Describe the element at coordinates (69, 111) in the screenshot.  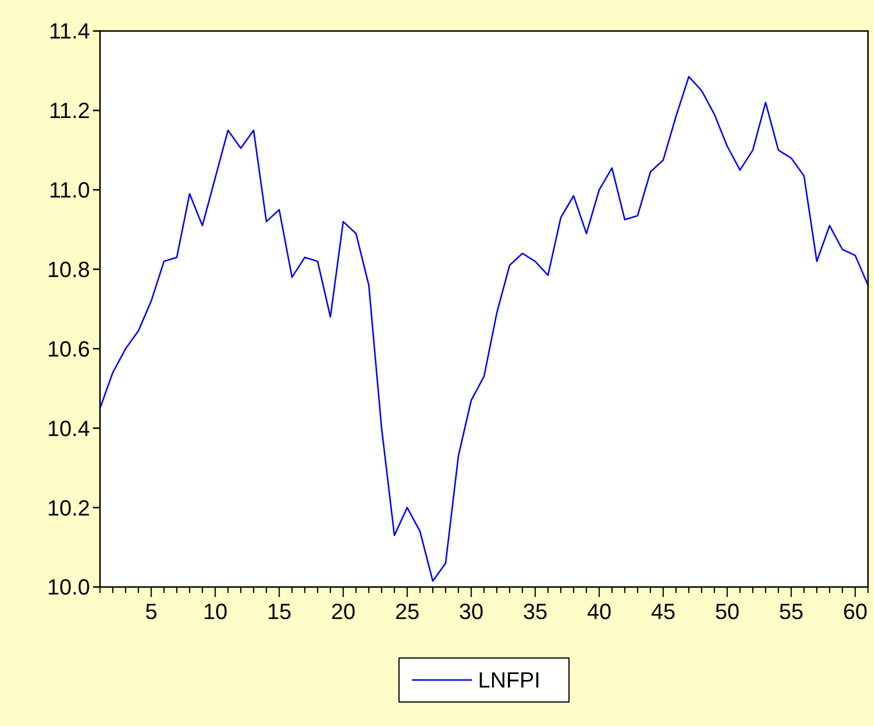
I see `y-tick-label: 11.2` at that location.